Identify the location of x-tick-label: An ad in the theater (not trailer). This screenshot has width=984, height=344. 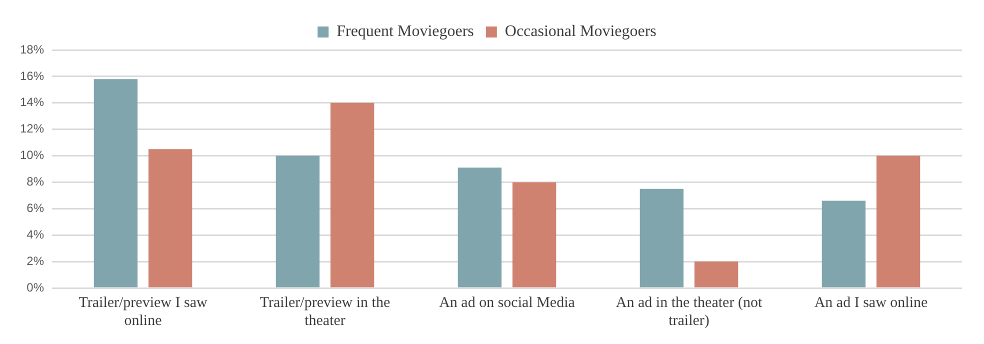
(689, 311).